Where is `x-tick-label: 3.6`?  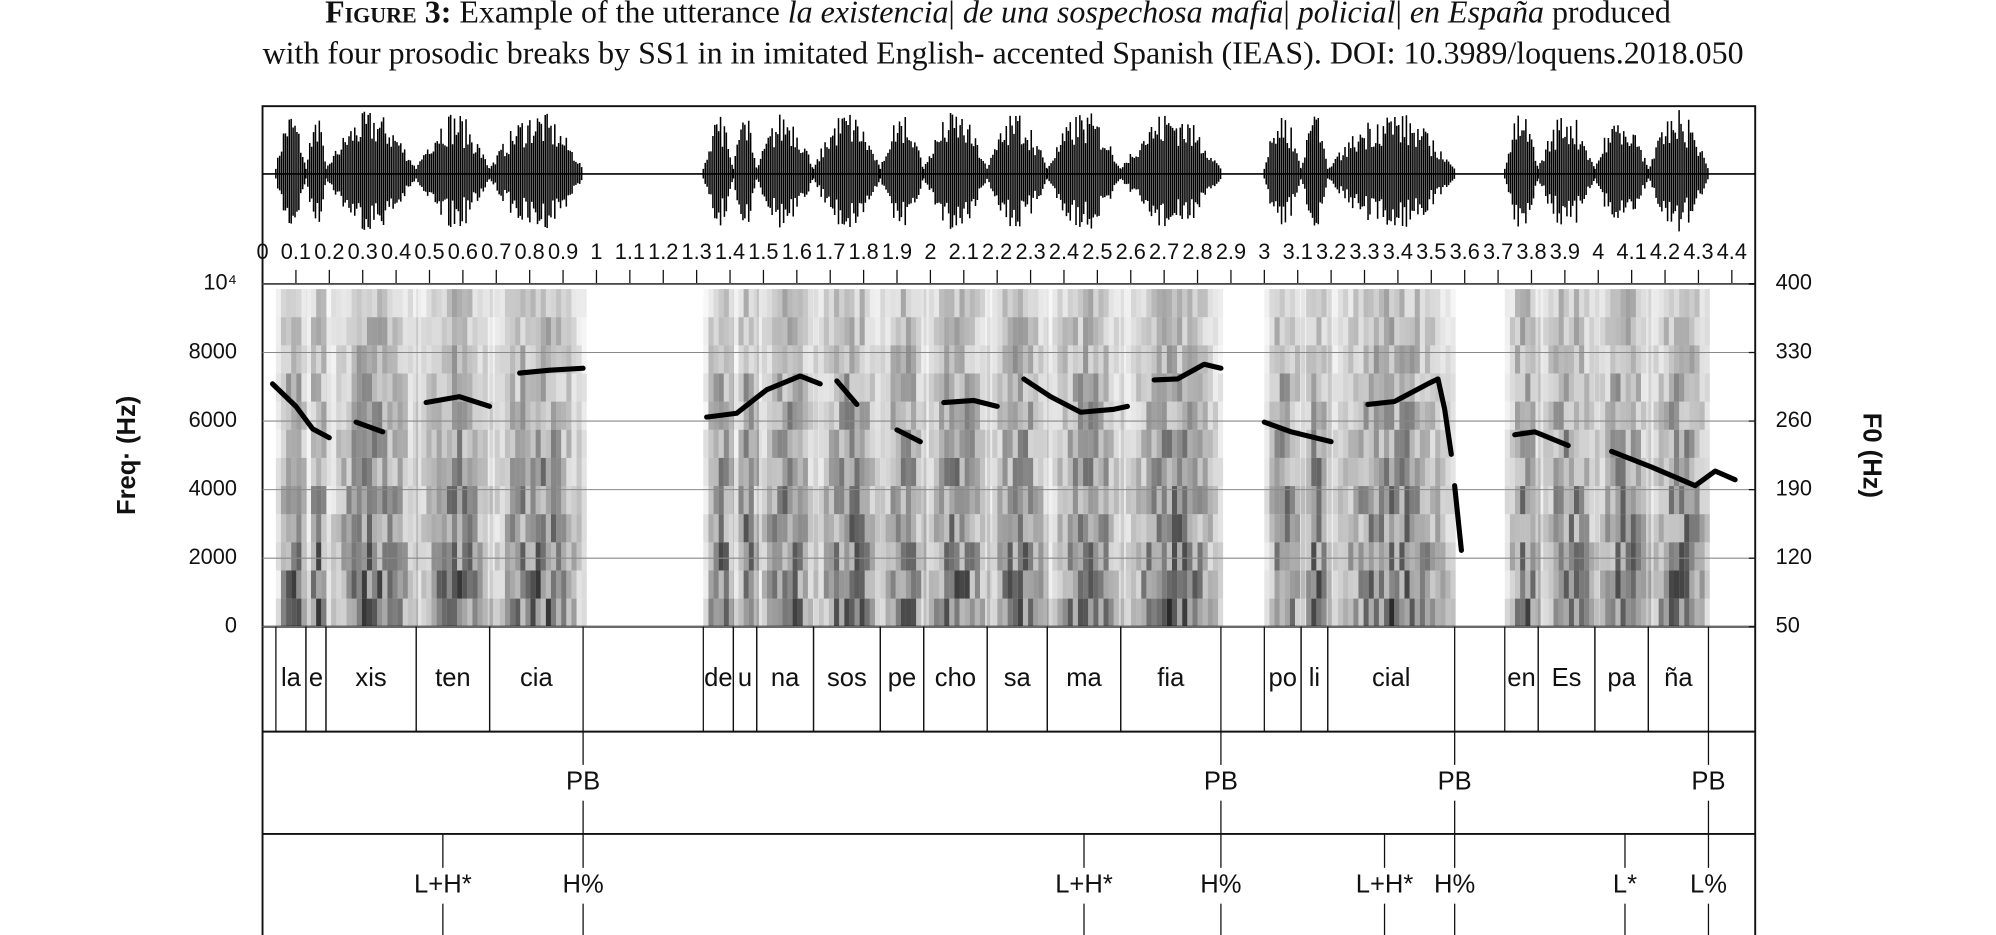 x-tick-label: 3.6 is located at coordinates (1465, 251).